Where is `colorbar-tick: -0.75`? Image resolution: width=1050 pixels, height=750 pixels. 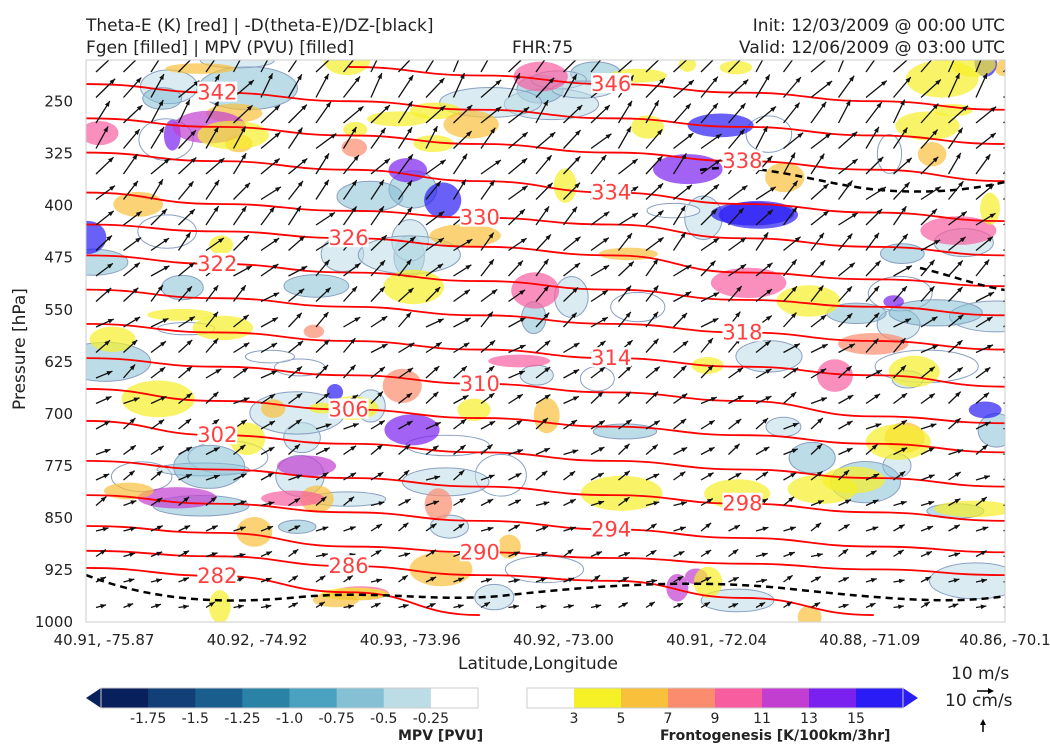
colorbar-tick: -0.75 is located at coordinates (337, 719).